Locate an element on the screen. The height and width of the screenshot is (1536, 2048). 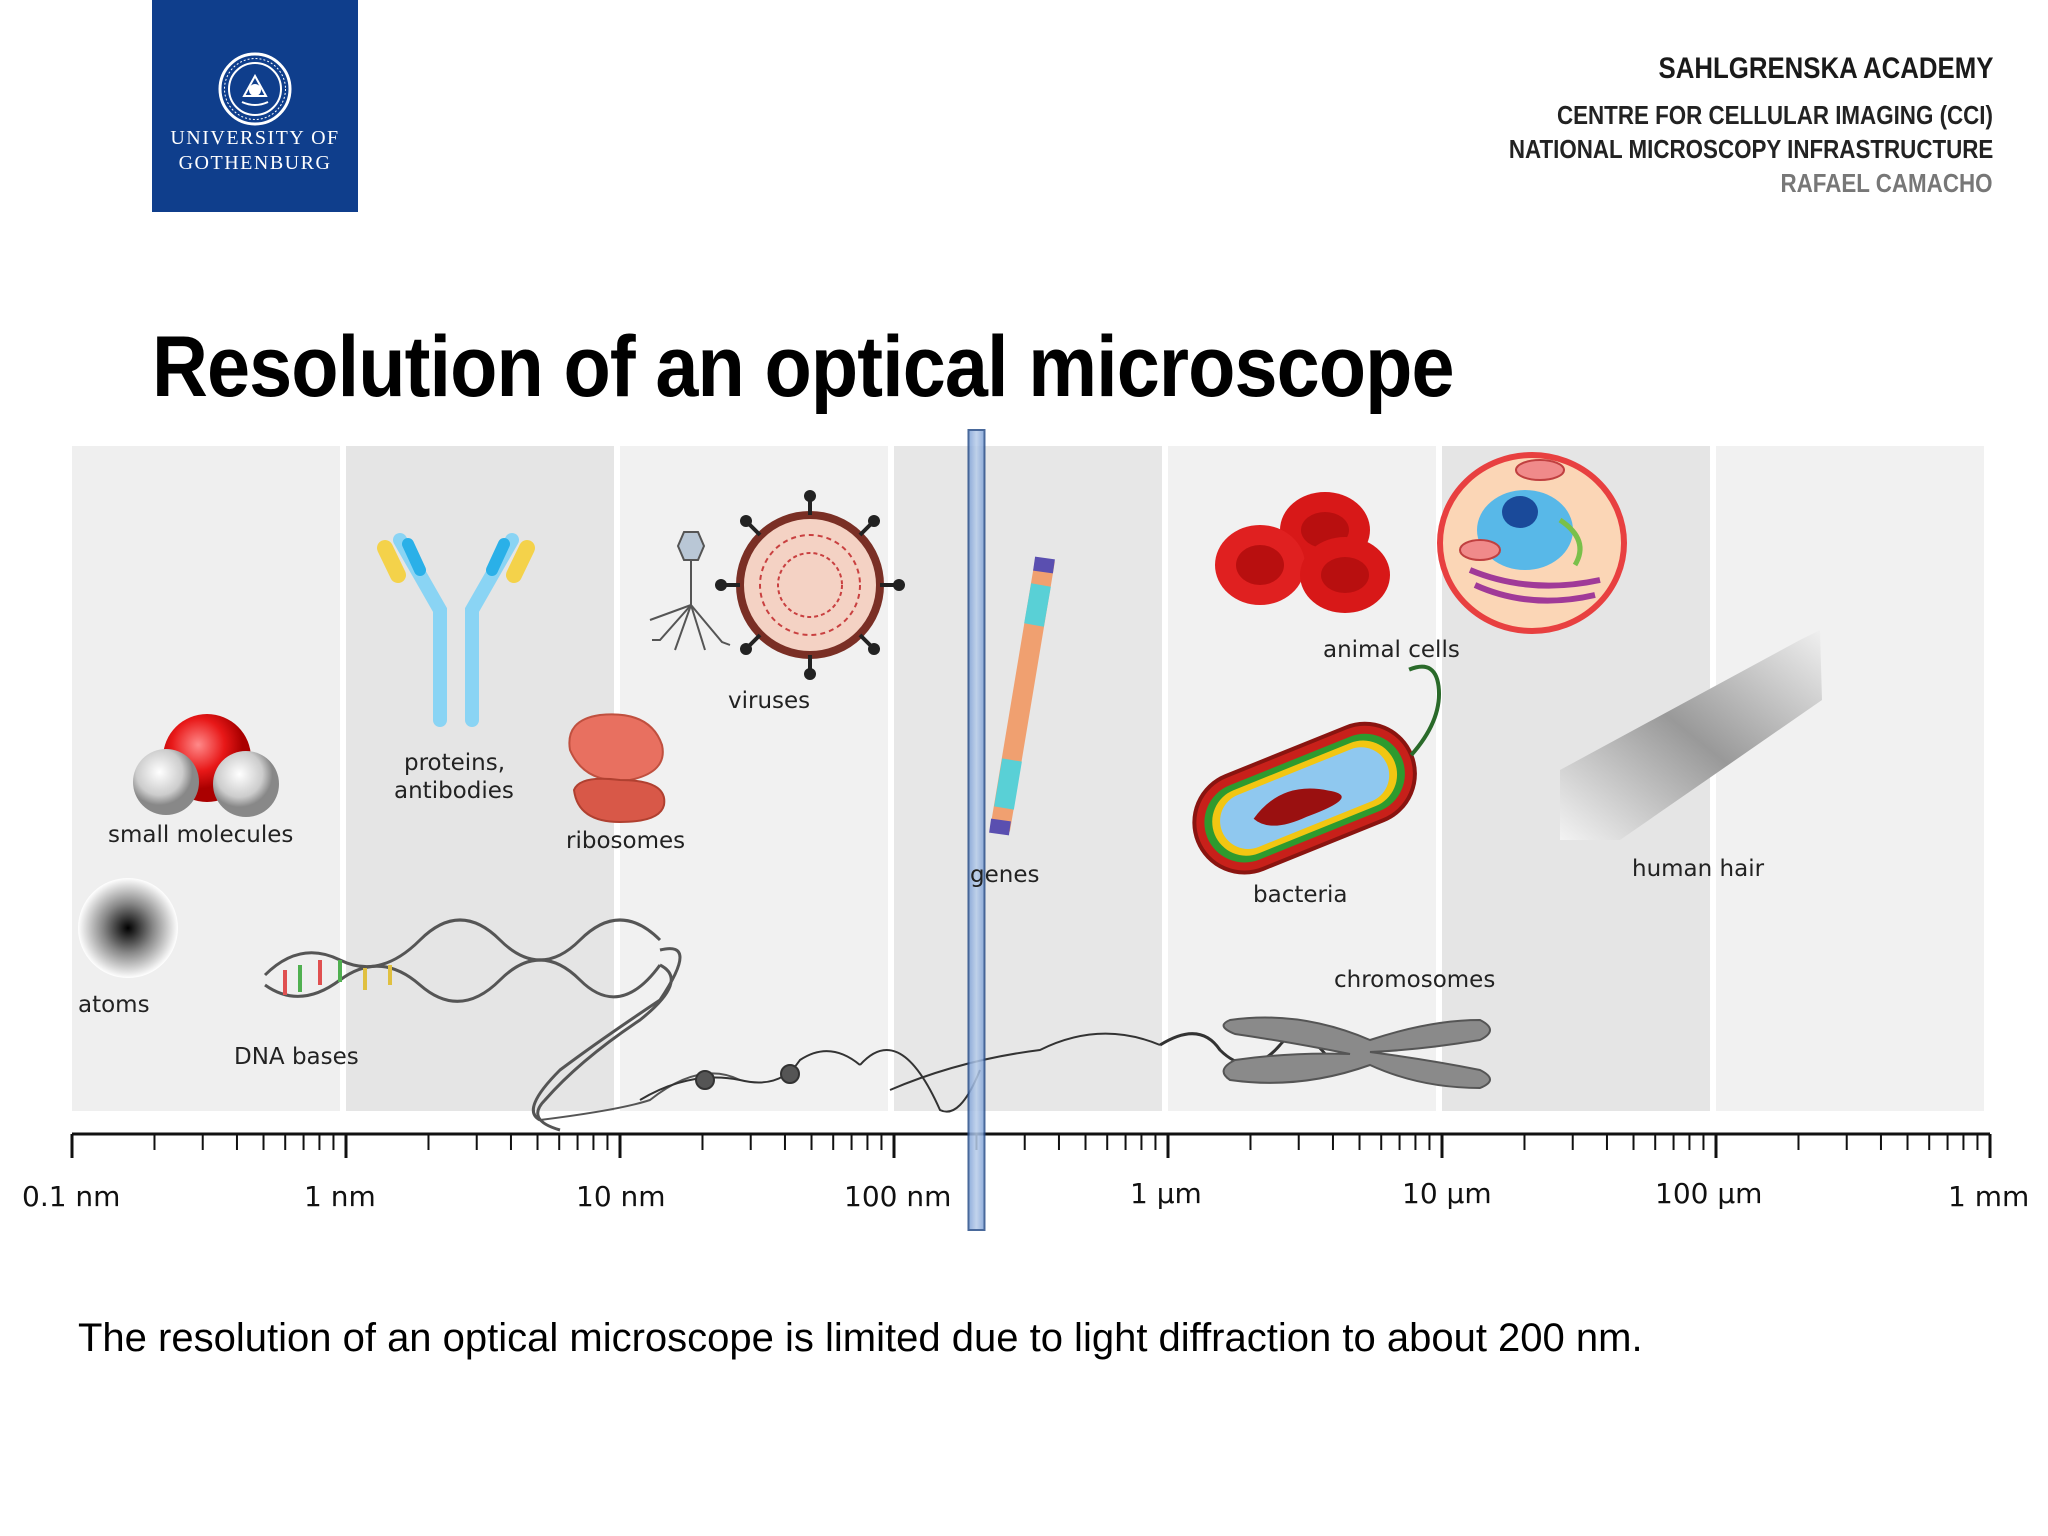
label-small-molecules: small molecules is located at coordinates (201, 835).